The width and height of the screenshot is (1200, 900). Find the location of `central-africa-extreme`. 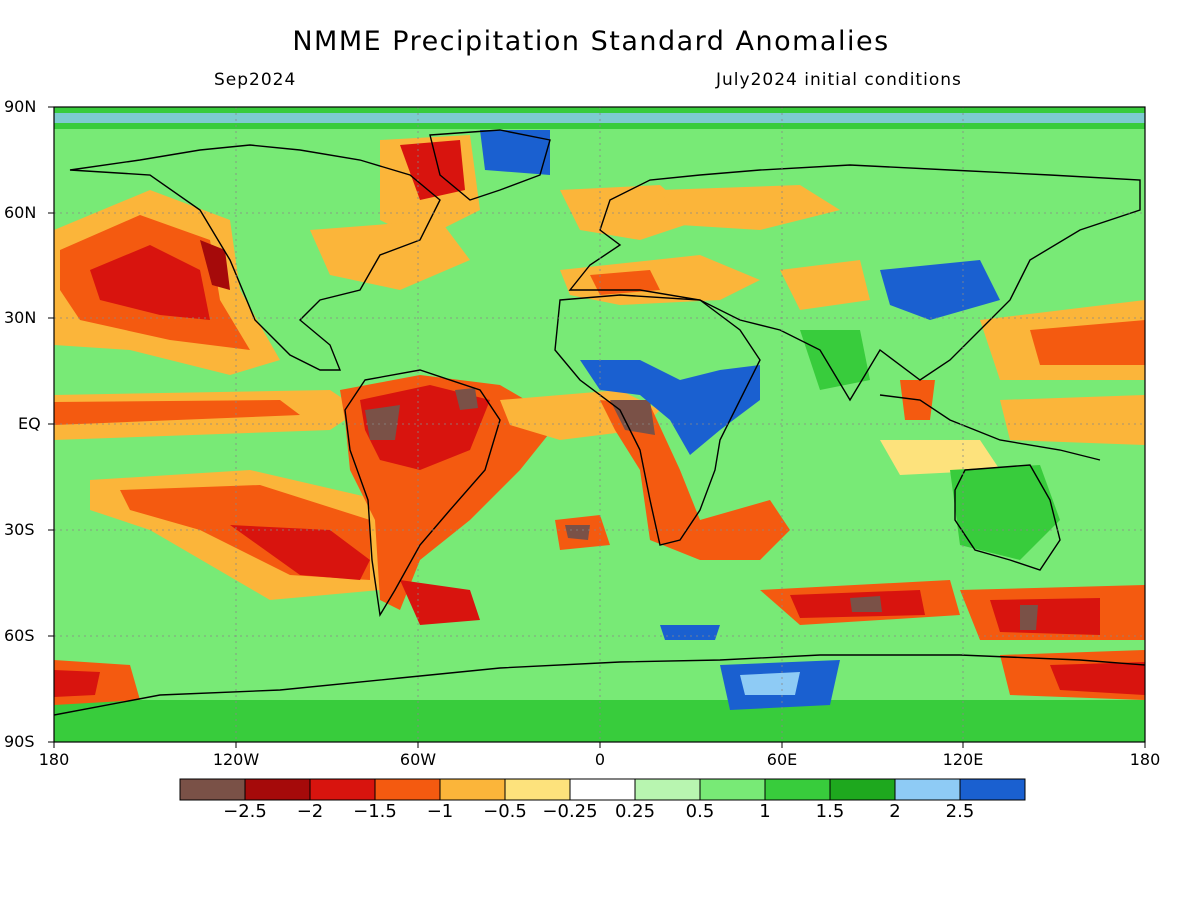

central-africa-extreme is located at coordinates (632, 417).